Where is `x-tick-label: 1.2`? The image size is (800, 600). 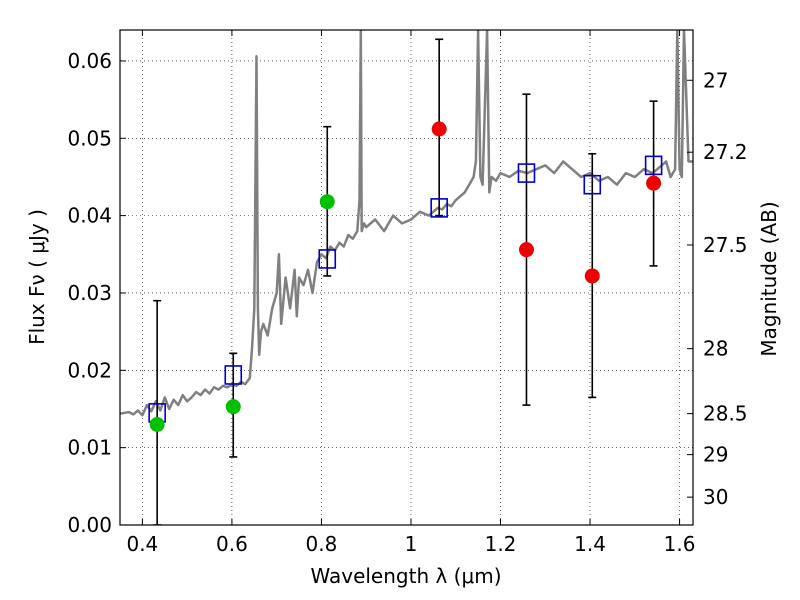
x-tick-label: 1.2 is located at coordinates (501, 544).